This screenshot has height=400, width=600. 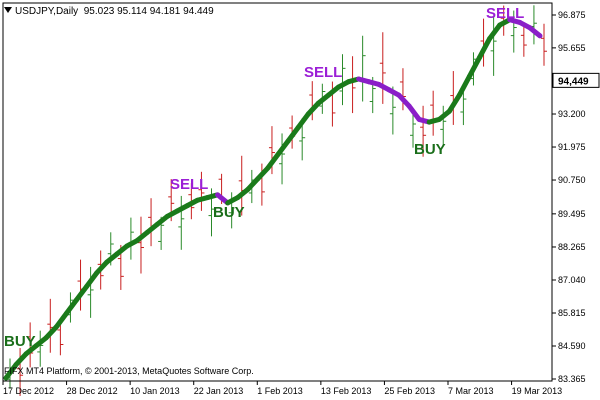 I want to click on symbol-header: USDJPY,Daily 95.023 95.114 94.181 94.449, so click(x=109, y=11).